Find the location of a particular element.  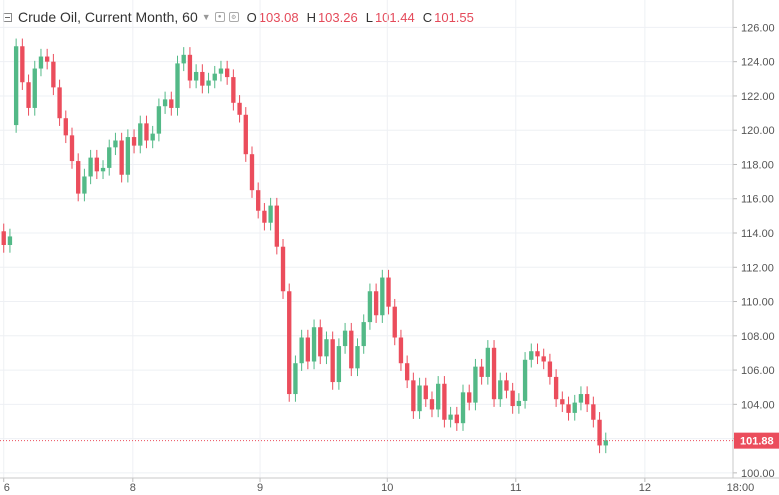

y-tick-label: 116.00 is located at coordinates (757, 200).